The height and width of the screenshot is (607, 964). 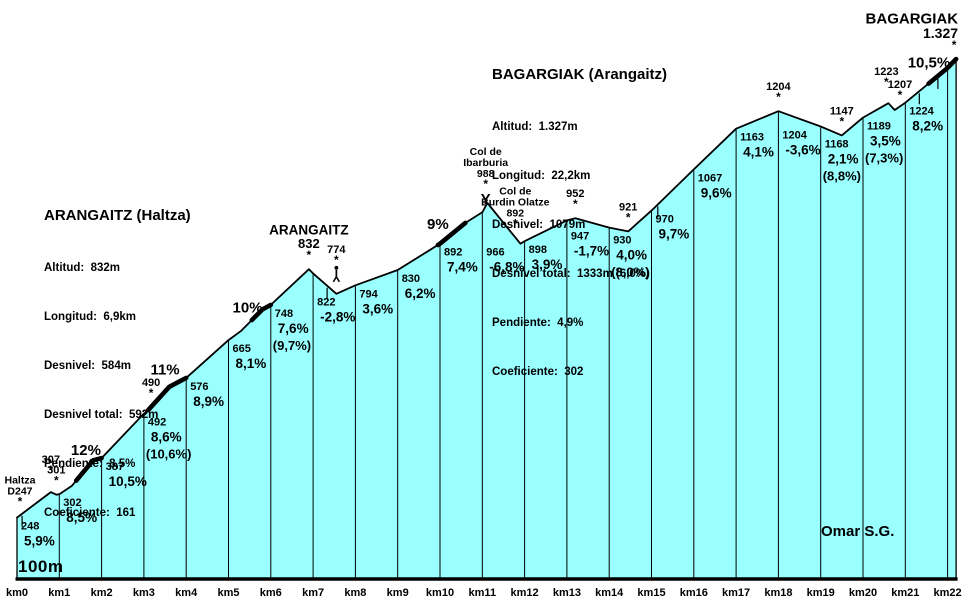 What do you see at coordinates (525, 593) in the screenshot?
I see `km-axis-label: km12` at bounding box center [525, 593].